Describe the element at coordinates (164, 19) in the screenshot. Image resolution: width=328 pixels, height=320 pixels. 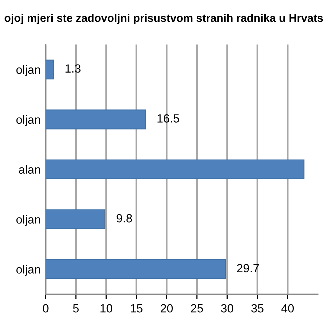
I see `chart-title: ojoj mjeri ste zadovoljni prisustvom stranih radnika u Hrvats` at that location.